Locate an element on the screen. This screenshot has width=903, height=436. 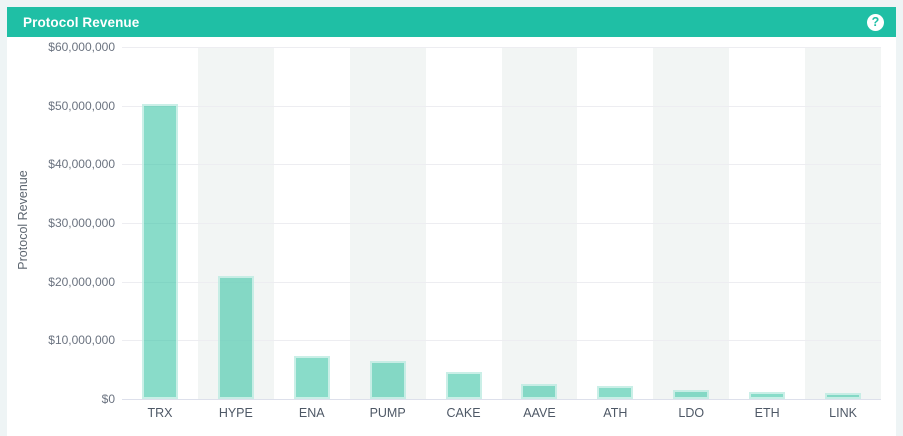
y-tick-label: $60,000,000 is located at coordinates (81, 47).